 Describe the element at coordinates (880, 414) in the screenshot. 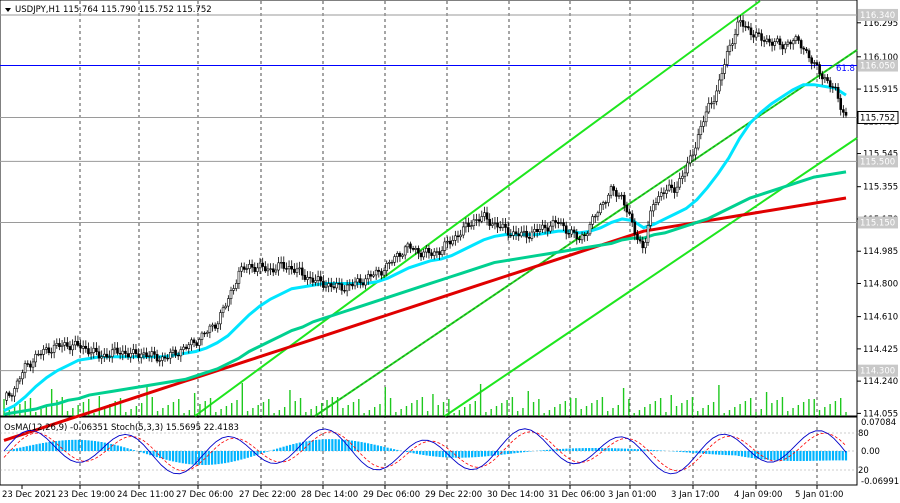

I see `price-tick-label: 114.055` at that location.